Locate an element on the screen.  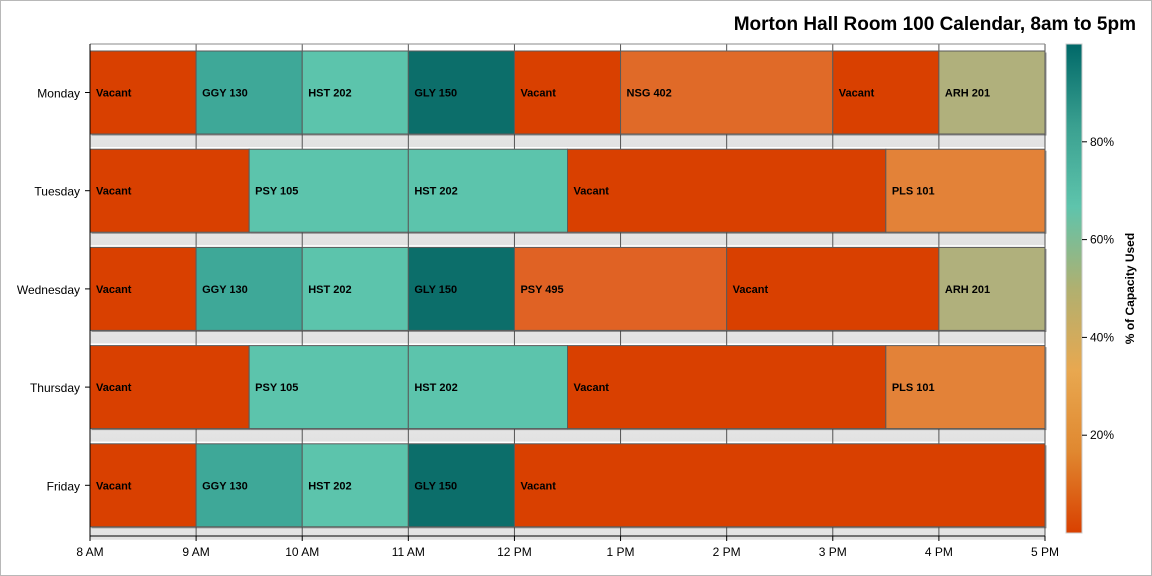
colorbar-label: % of Capacity Used is located at coordinates (1130, 288).